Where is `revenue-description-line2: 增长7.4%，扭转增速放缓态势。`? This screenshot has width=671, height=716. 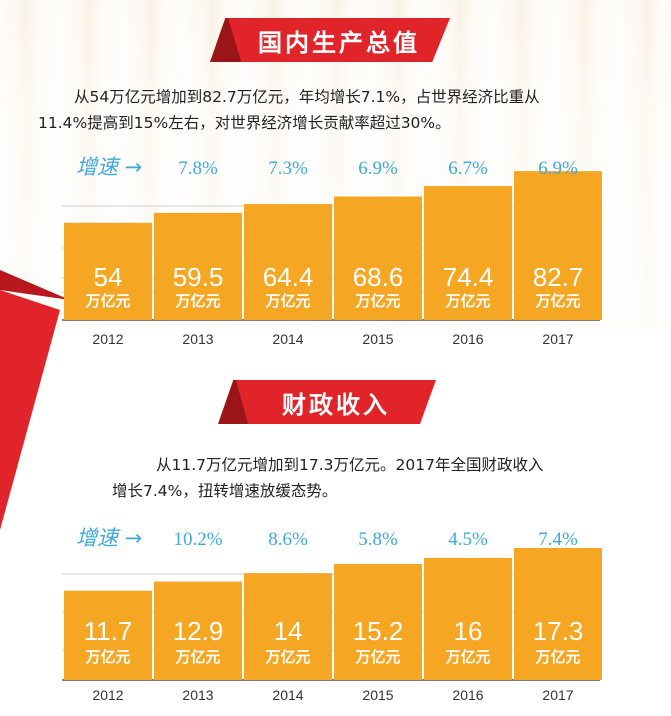 revenue-description-line2: 增长7.4%，扭转增速放缓态势。 is located at coordinates (225, 491).